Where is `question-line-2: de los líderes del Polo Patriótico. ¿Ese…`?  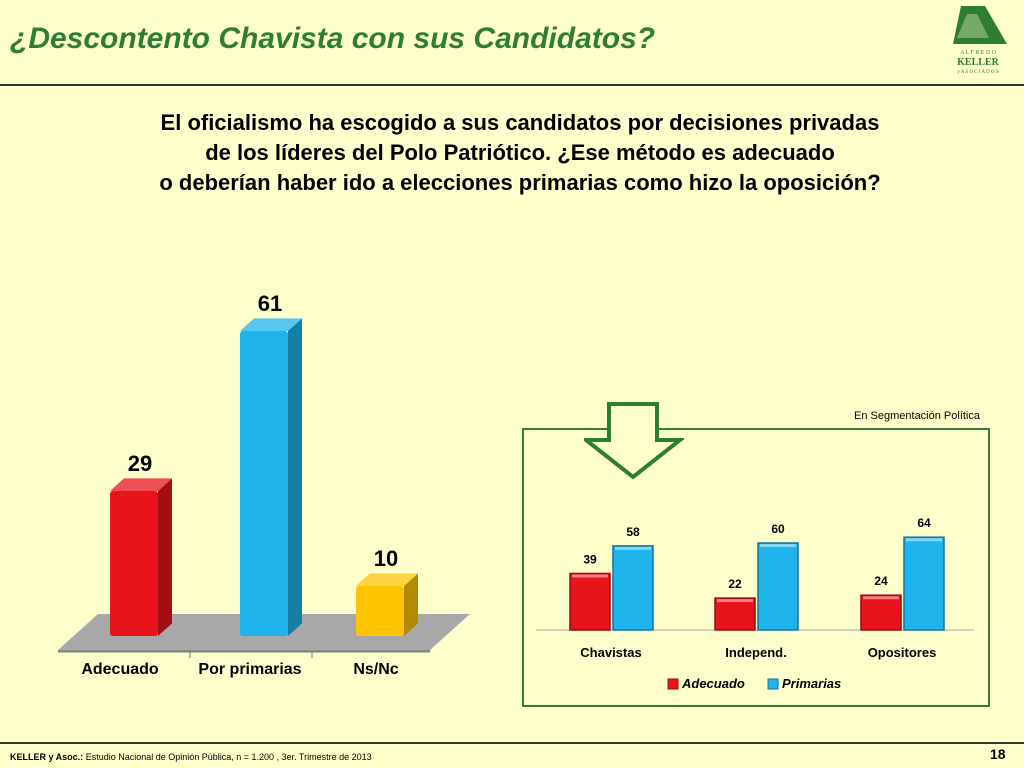 question-line-2: de los líderes del Polo Patriótico. ¿Ese… is located at coordinates (520, 152).